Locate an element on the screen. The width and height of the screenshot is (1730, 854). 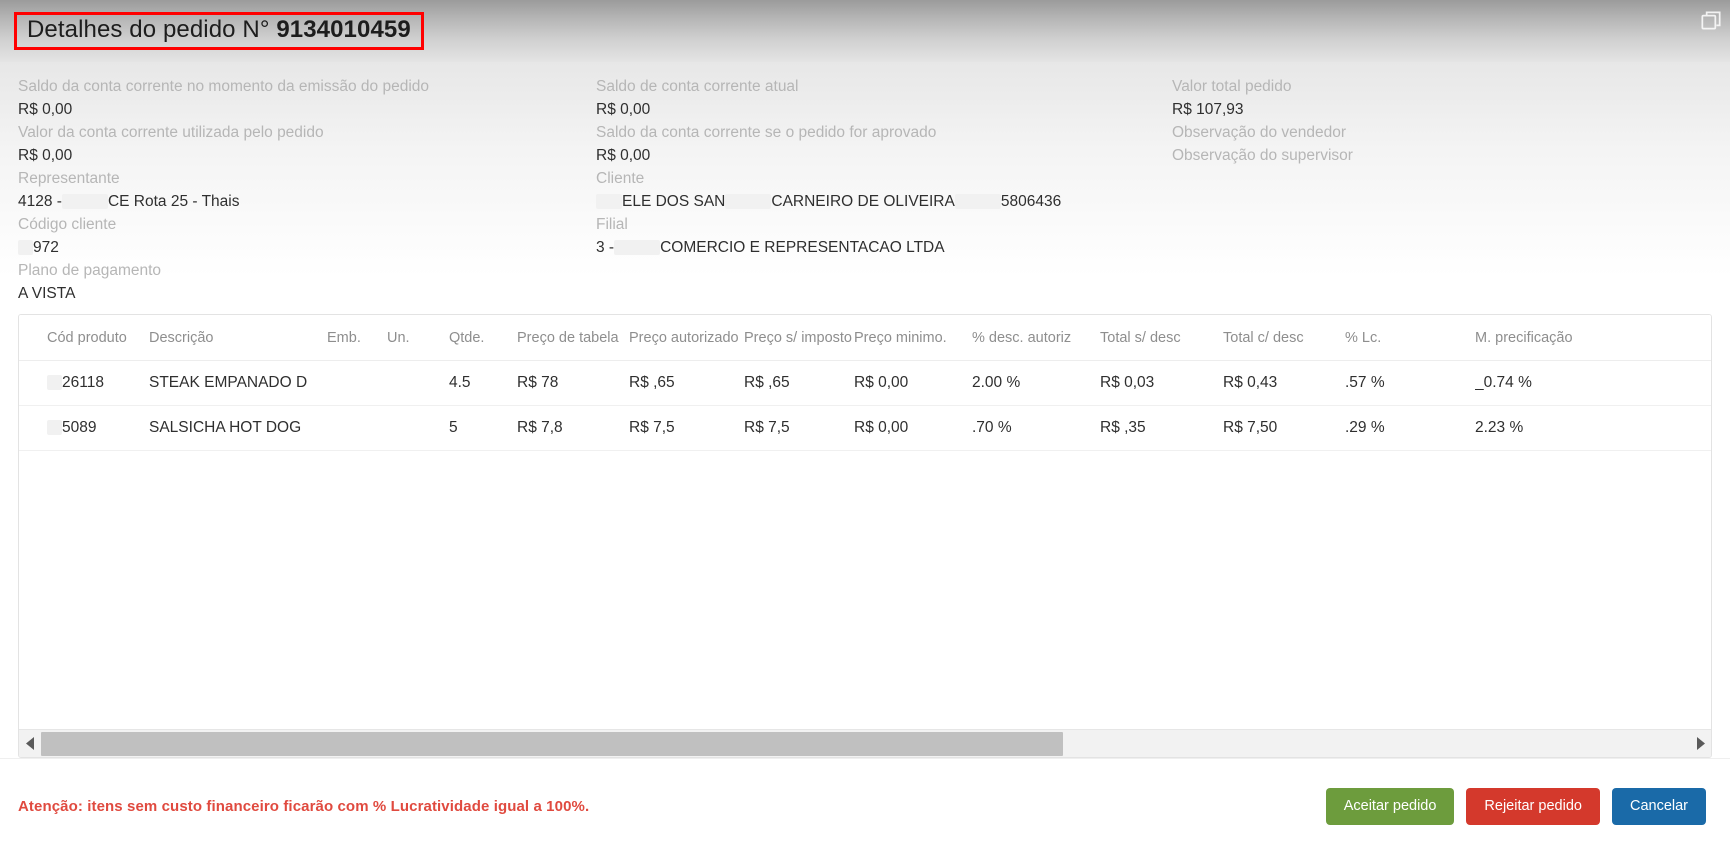
col-header-lc: % Lc. is located at coordinates (1410, 338).